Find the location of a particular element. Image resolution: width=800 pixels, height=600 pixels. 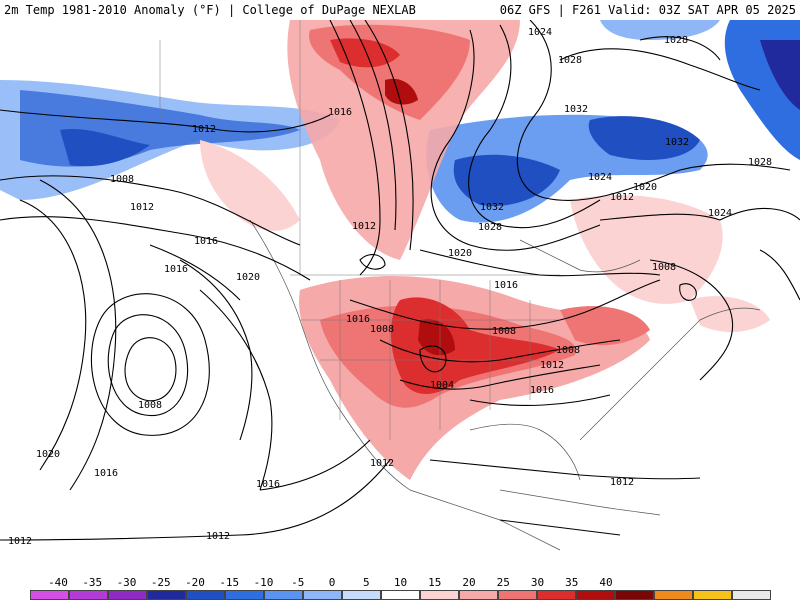

anomaly-colorbar: -40 -35 -30 -25 -20 -15 -10 -5 0 5 10 15 20 25 30 35 40 is located at coordinates (400, 588).